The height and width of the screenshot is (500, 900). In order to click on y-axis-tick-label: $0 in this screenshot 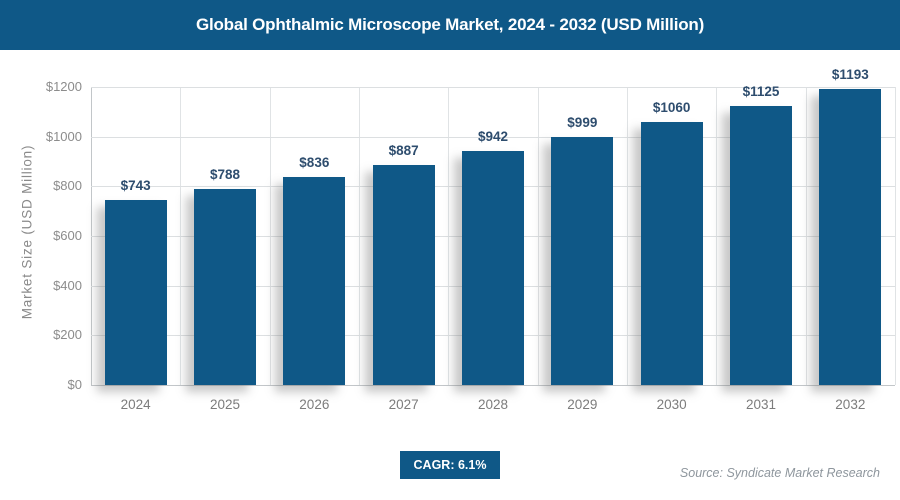, I will do `click(74, 384)`.